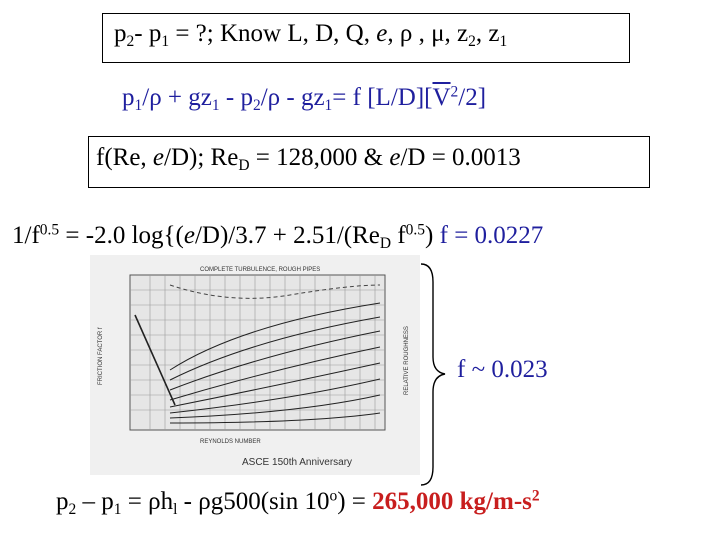 Image resolution: width=720 pixels, height=540 pixels. Describe the element at coordinates (407, 360) in the screenshot. I see `moody-right-label: RELATIVE ROUGHNESS` at that location.